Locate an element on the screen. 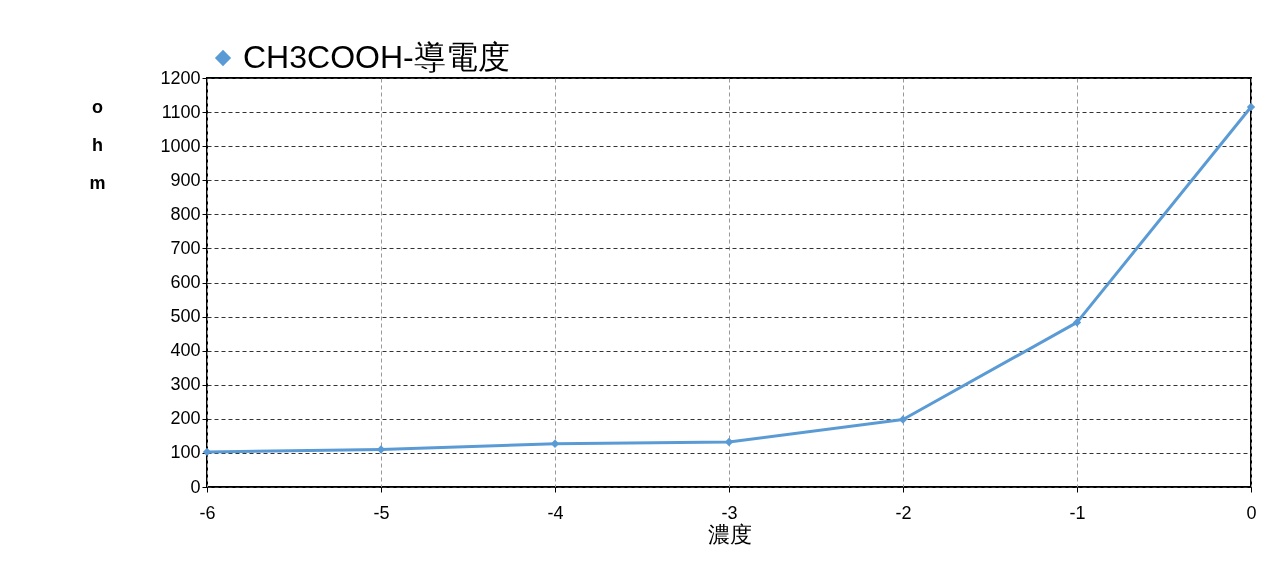  y-tick-label: 600 is located at coordinates (185, 282).